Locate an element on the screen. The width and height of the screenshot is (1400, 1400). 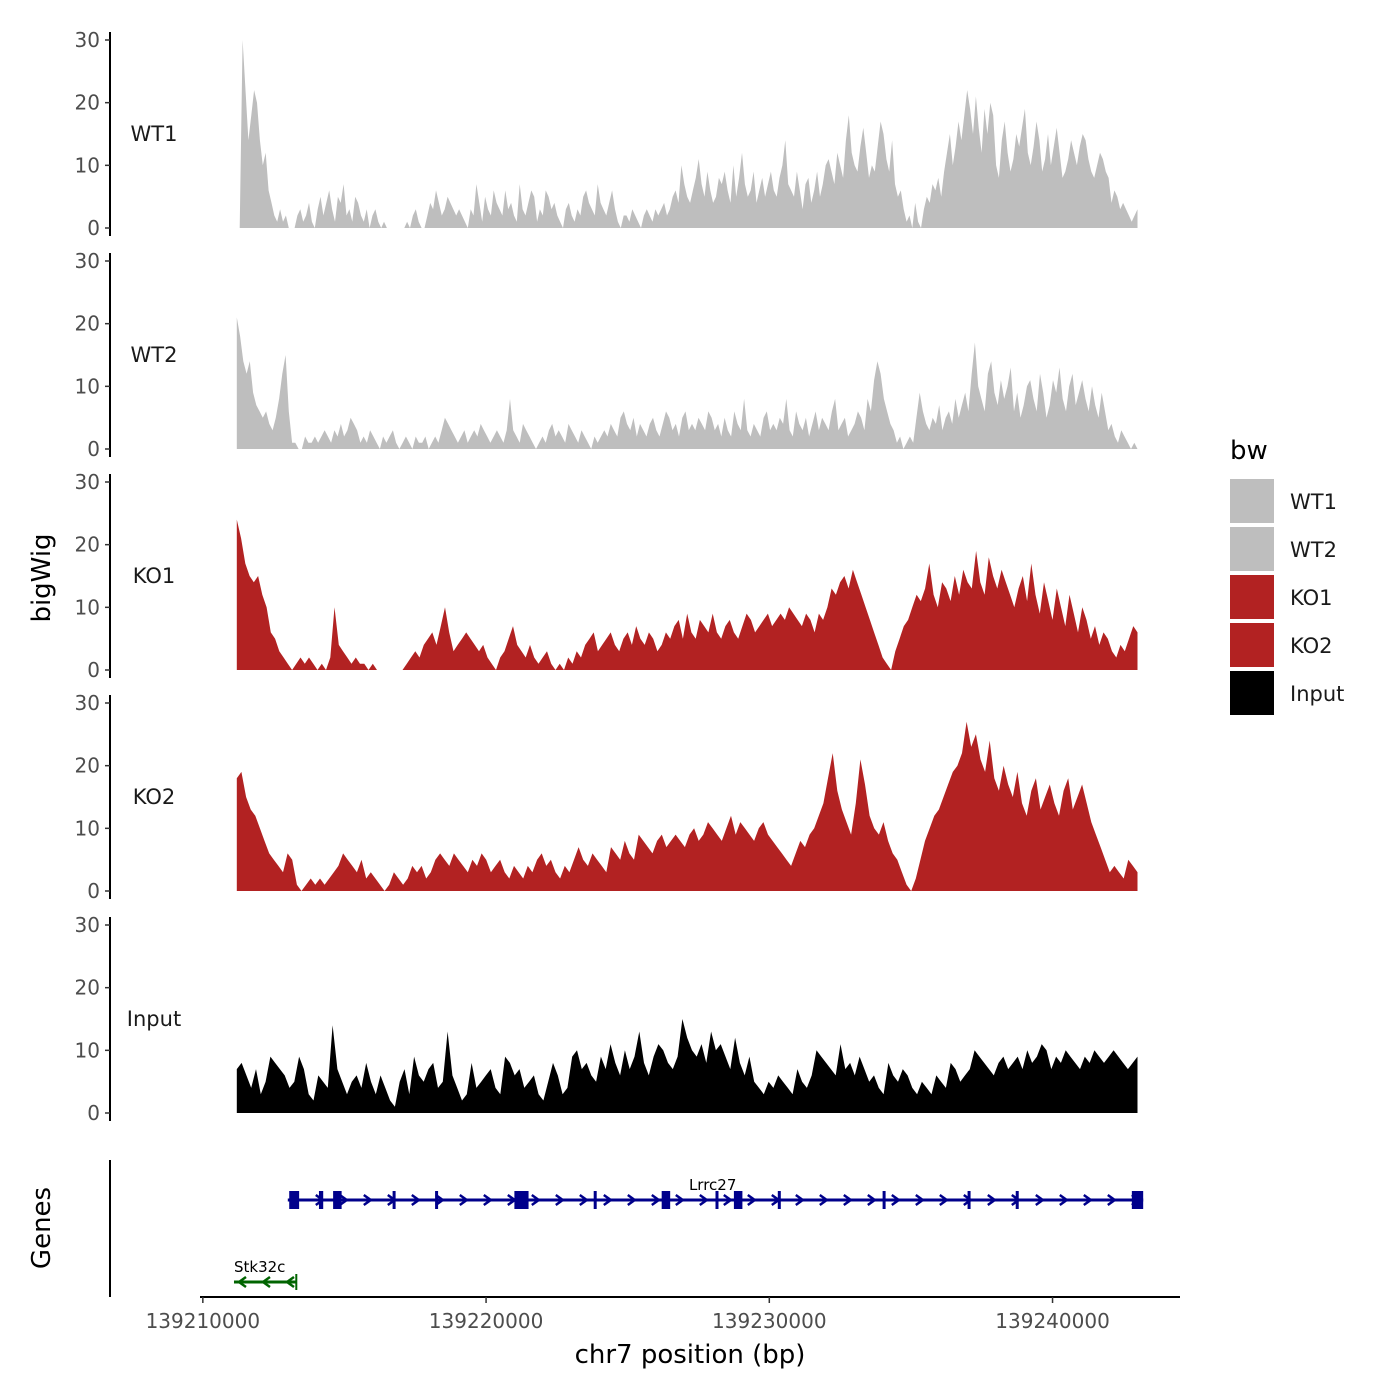
x-tick-label: 139210000 is located at coordinates (203, 1321).